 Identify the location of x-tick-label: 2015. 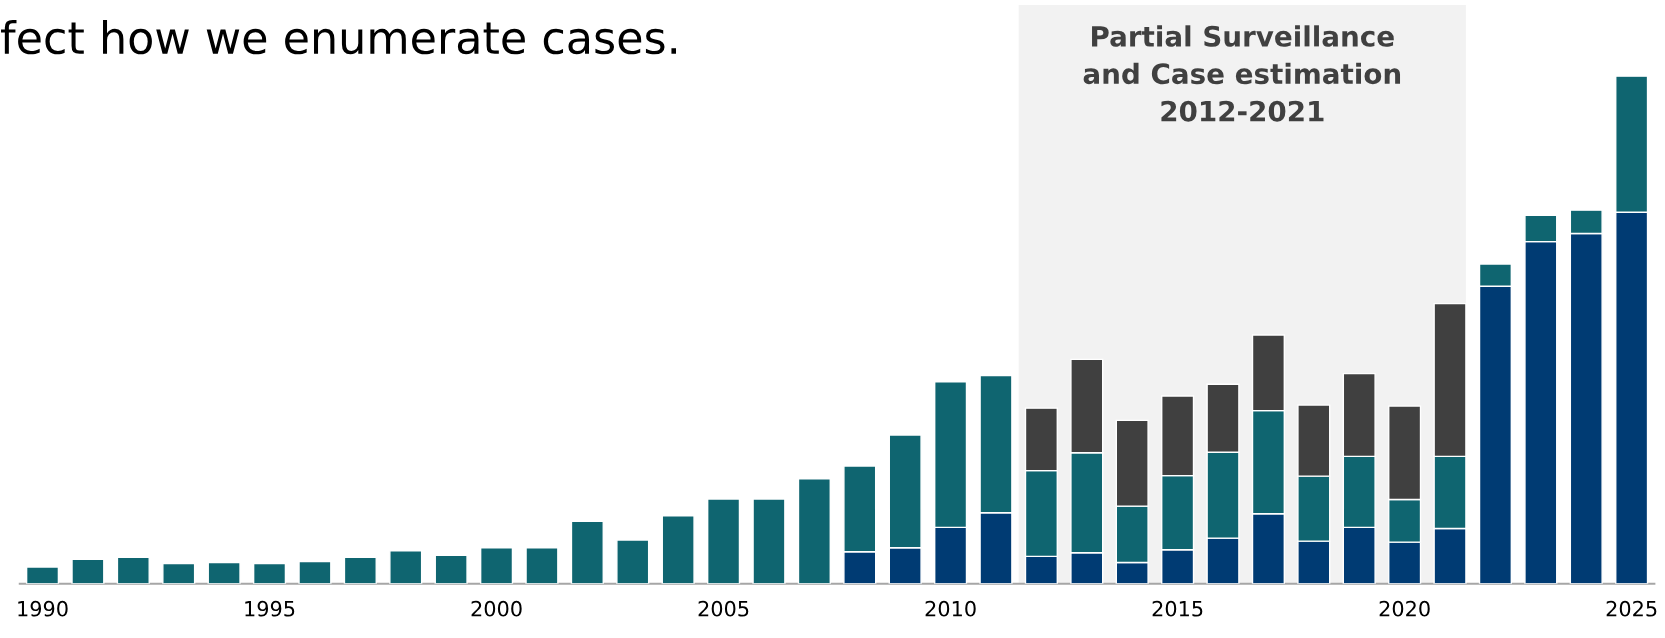
(1177, 608).